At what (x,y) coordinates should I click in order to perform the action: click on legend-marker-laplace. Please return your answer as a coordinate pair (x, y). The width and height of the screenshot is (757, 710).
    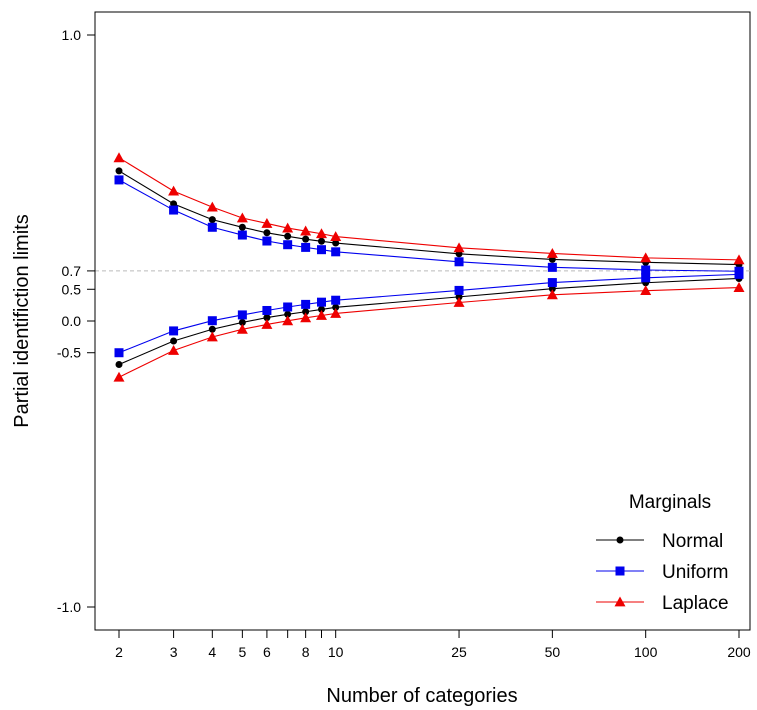
    Looking at the image, I should click on (620, 601).